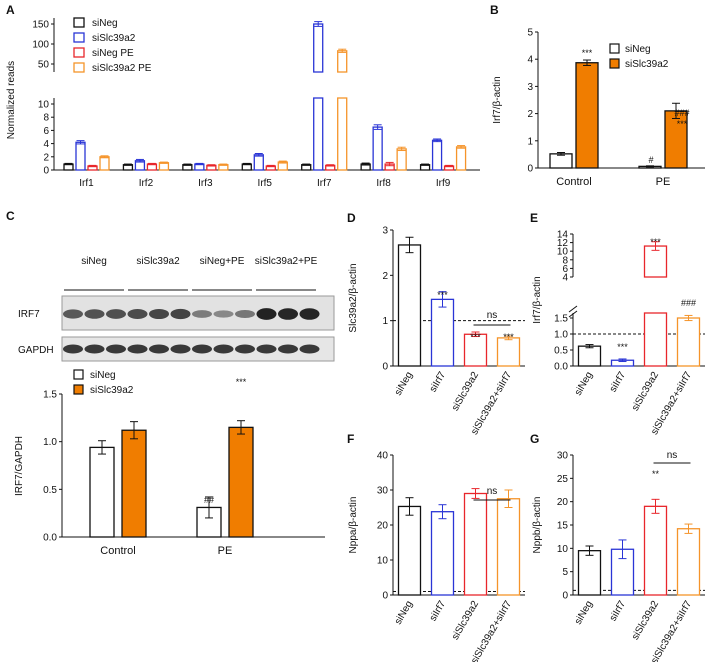 This screenshot has height=662, width=708. What do you see at coordinates (385, 231) in the screenshot?
I see `panel-d-y-tick-label: 3` at bounding box center [385, 231].